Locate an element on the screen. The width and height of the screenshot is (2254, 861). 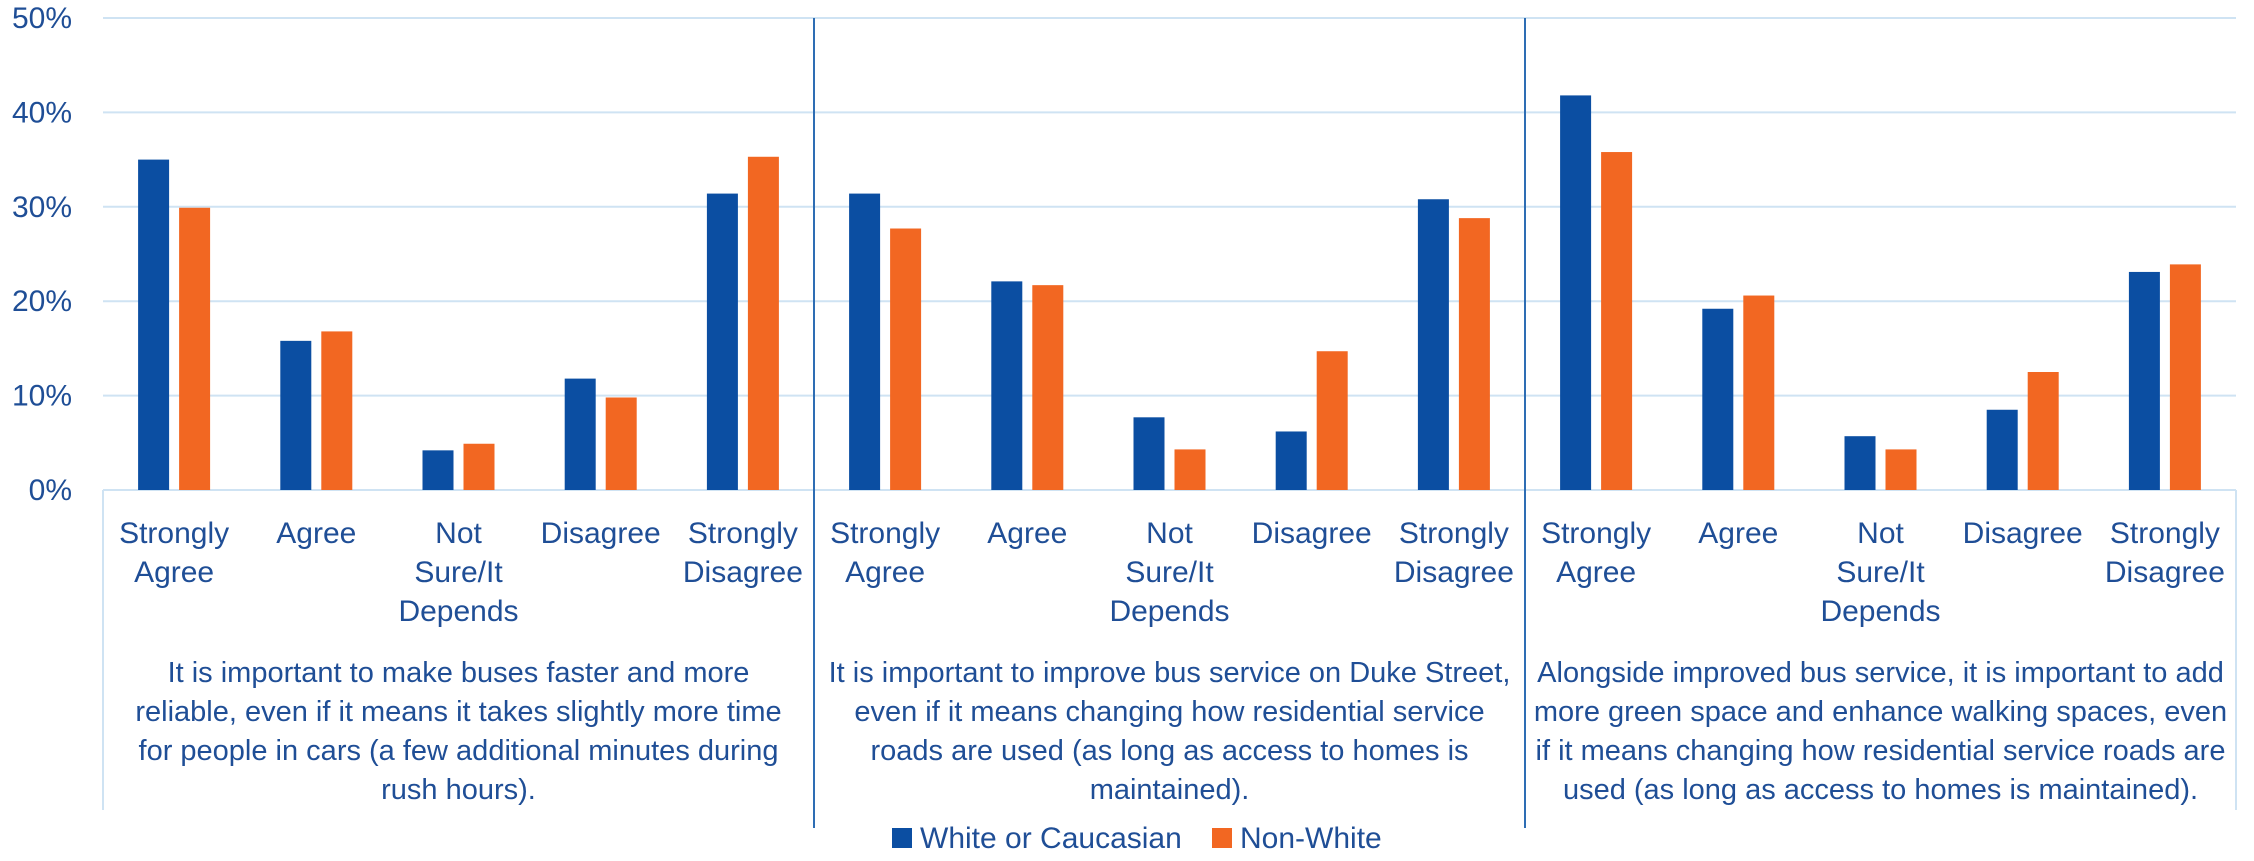
legend-label: White or Caucasian is located at coordinates (1051, 838).